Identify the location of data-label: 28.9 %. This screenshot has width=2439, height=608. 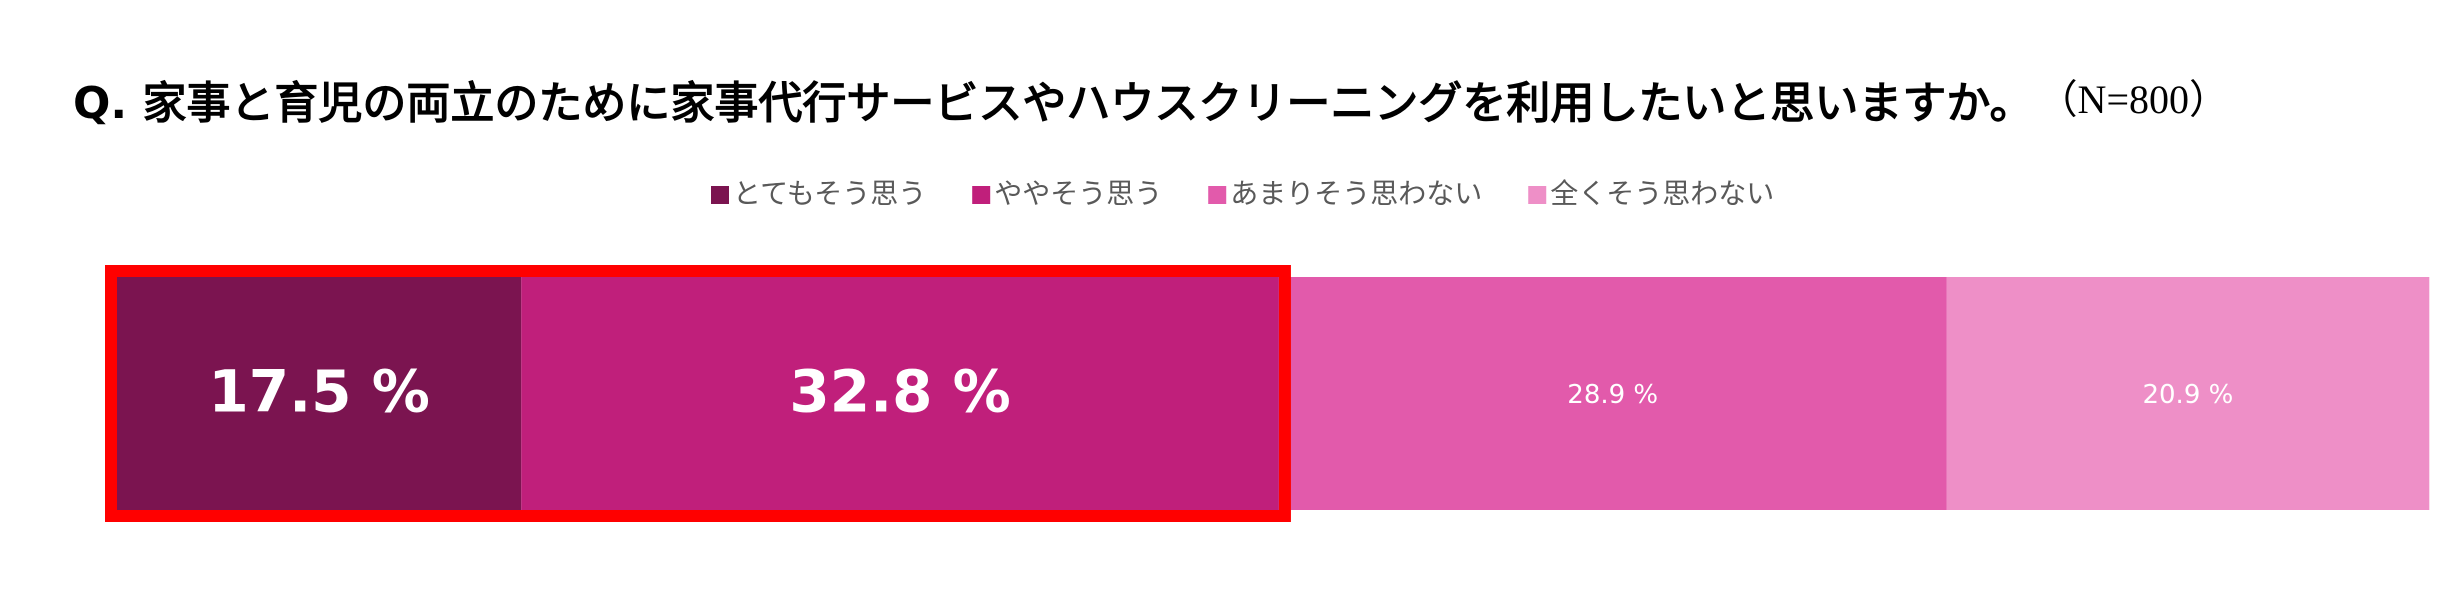
(1612, 395).